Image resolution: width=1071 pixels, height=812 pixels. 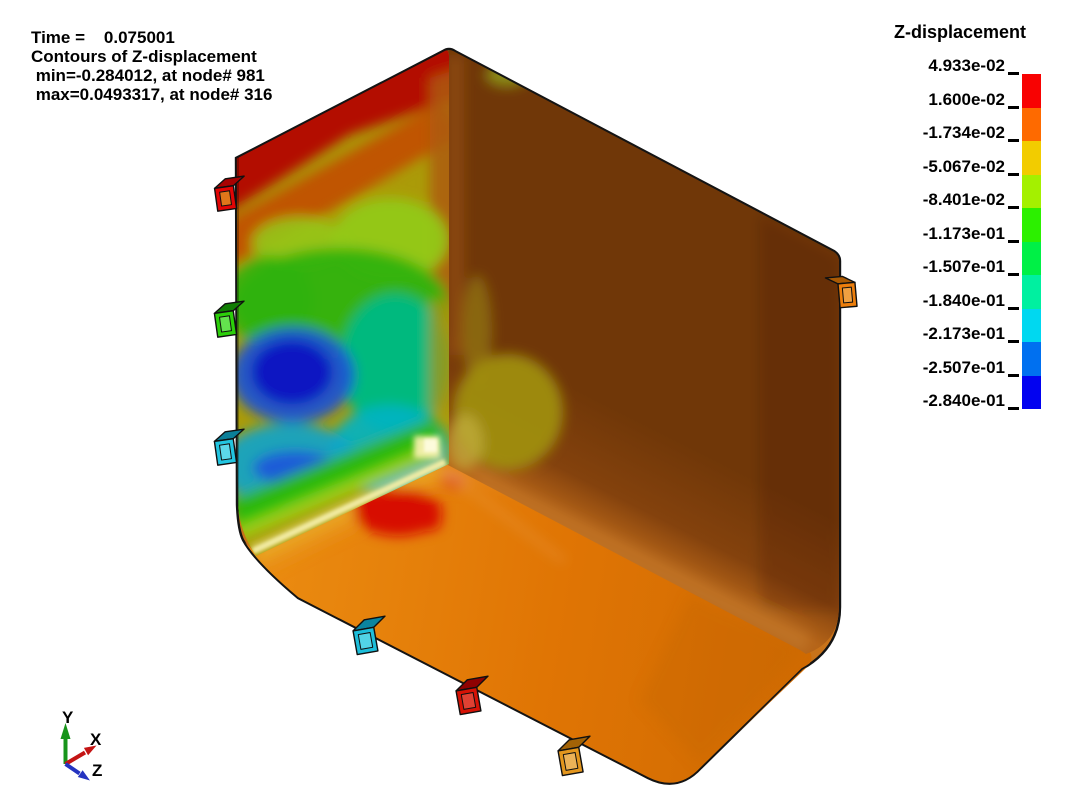 I want to click on legend-tick-label: -2.173e-01, so click(x=963, y=333).